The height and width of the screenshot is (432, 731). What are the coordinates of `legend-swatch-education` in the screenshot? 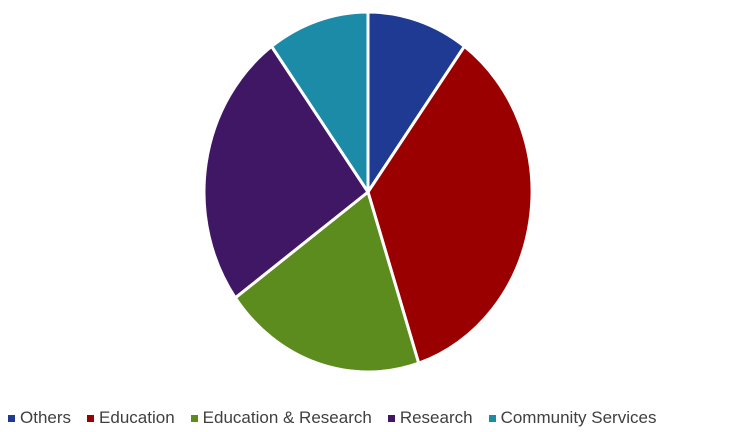 It's located at (91, 418).